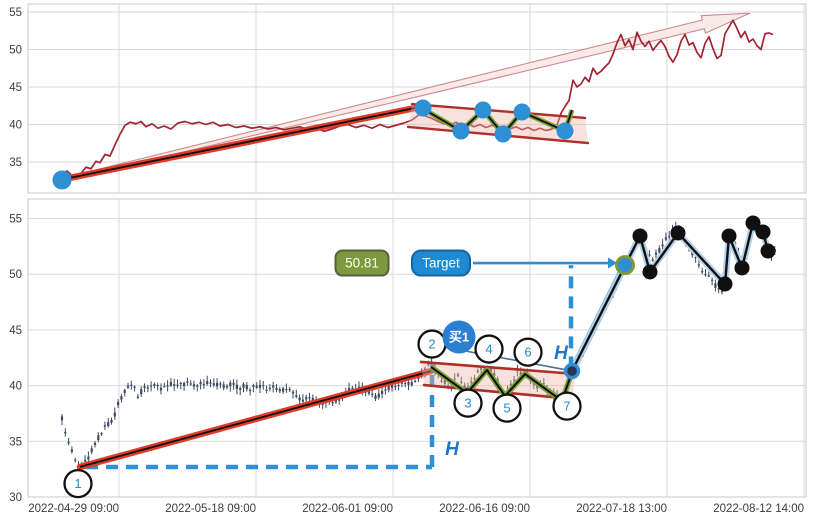 This screenshot has height=520, width=813. I want to click on top-y-tick-label: 40, so click(15, 126).